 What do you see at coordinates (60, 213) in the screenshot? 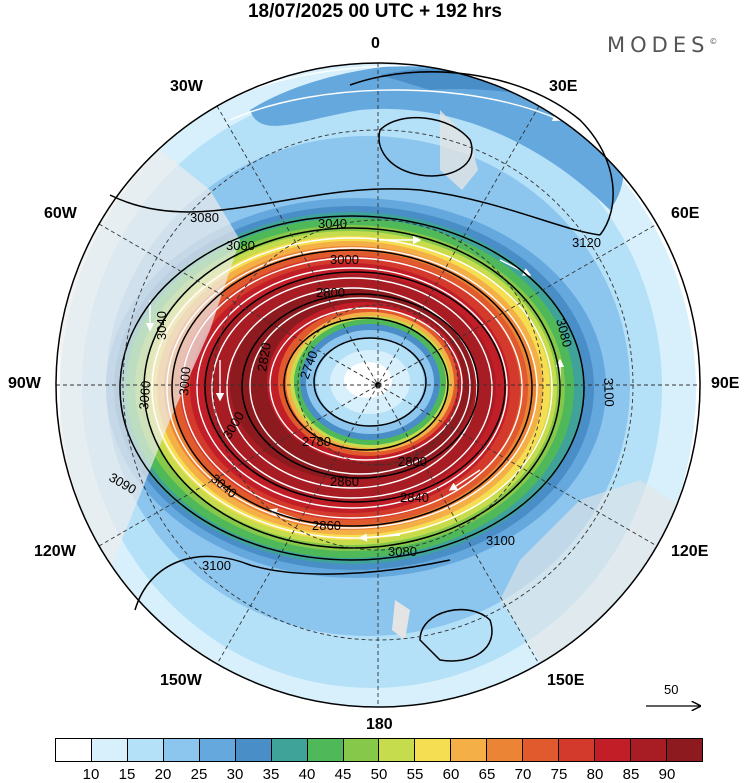
I see `lon-label-60w: 60W` at bounding box center [60, 213].